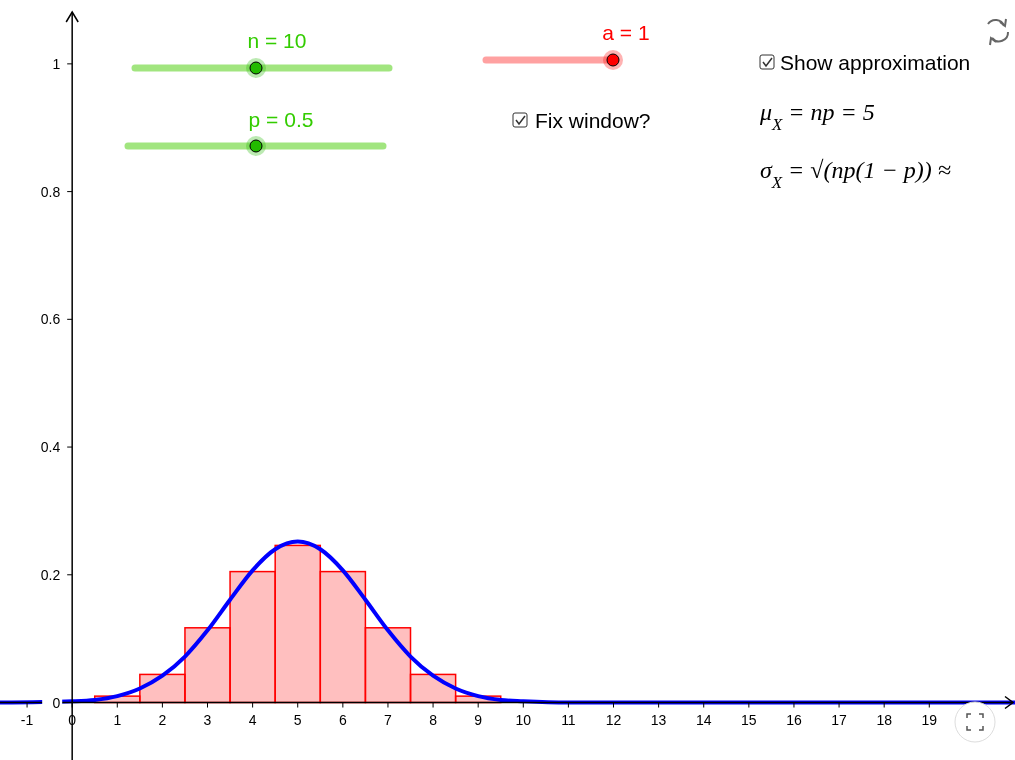  Describe the element at coordinates (817, 116) in the screenshot. I see `annotation: μ$_{X}$ = np = 5` at that location.